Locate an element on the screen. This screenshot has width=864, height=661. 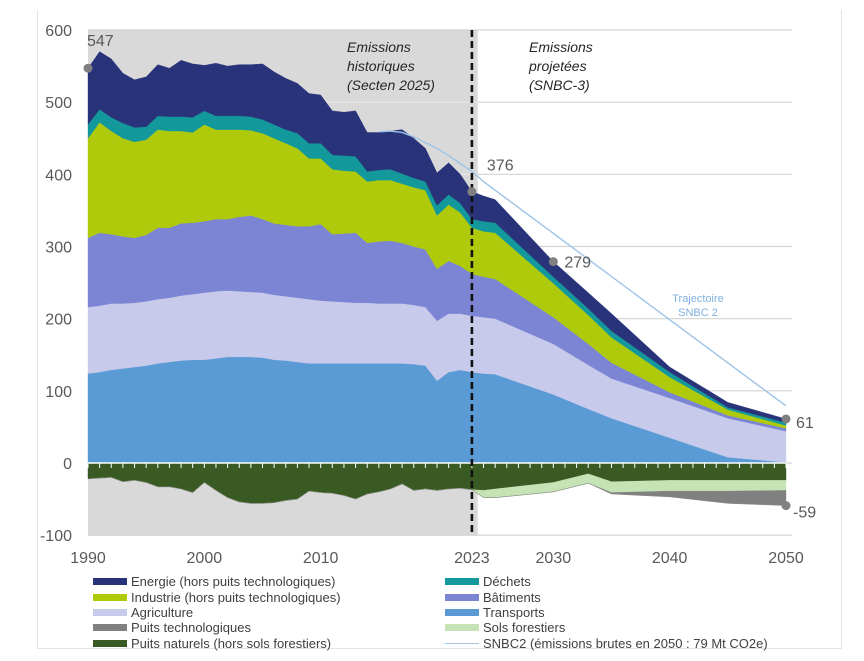
projected-annotation-line: projetées is located at coordinates (557, 66).